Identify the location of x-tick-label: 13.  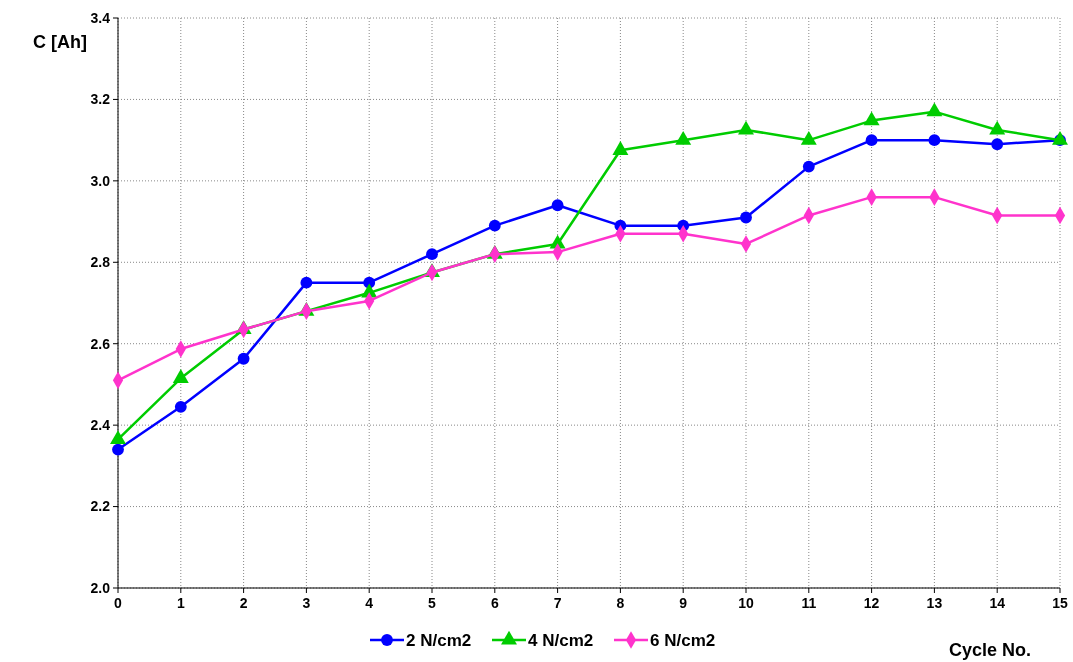
(934, 603).